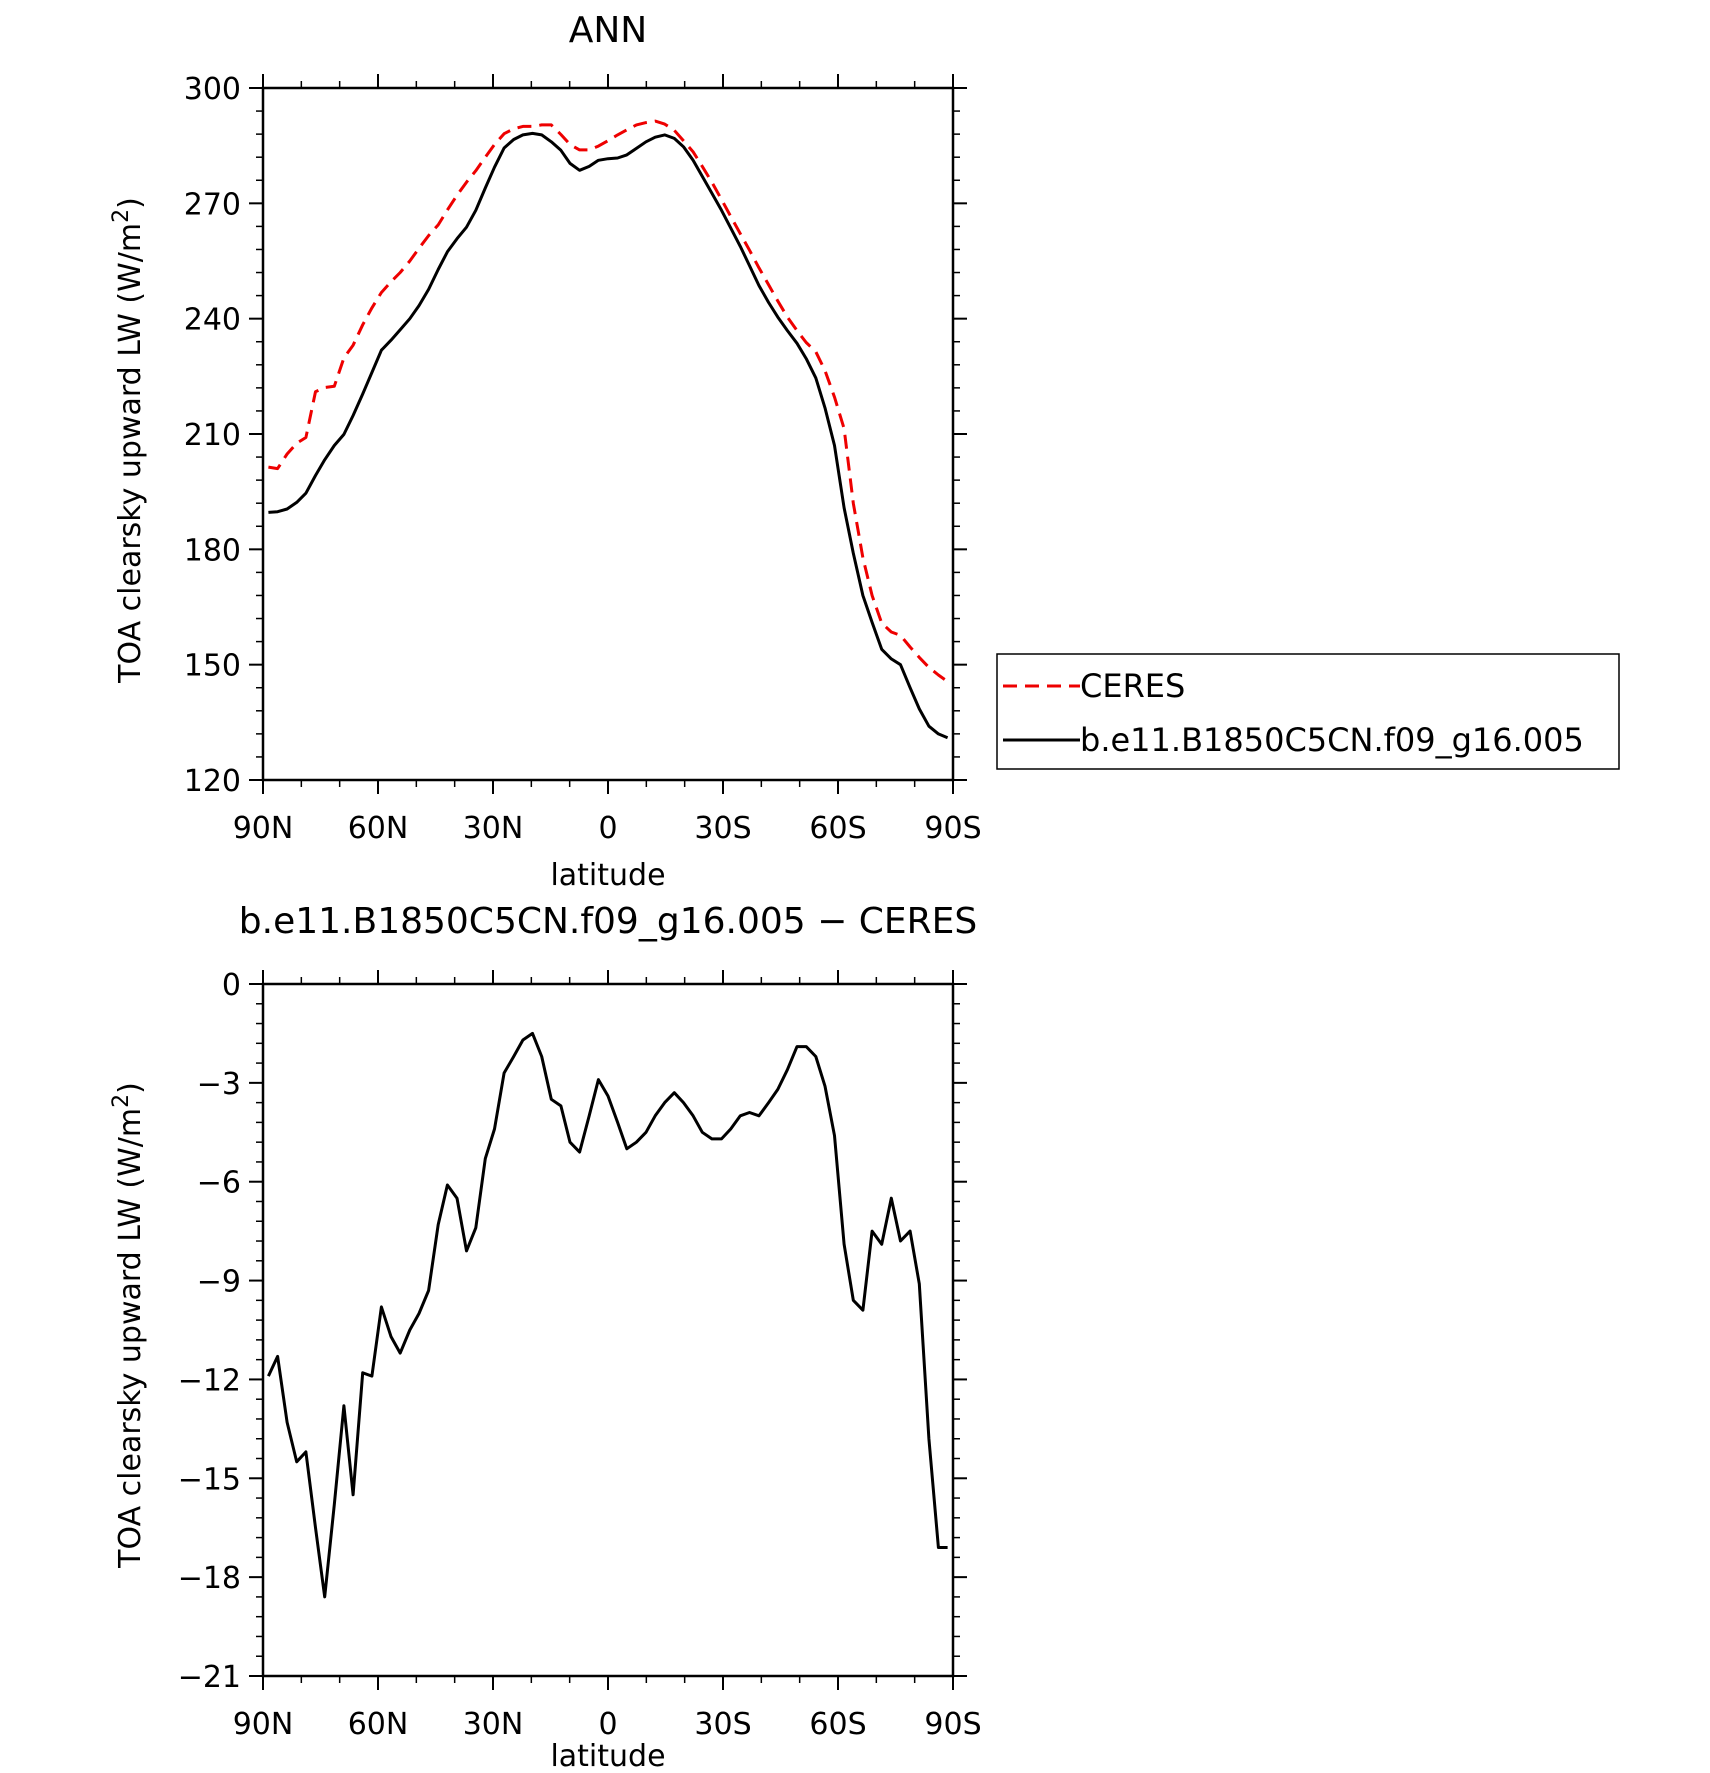 This screenshot has height=1773, width=1710. Describe the element at coordinates (212, 320) in the screenshot. I see `y-tick-label: 240` at that location.